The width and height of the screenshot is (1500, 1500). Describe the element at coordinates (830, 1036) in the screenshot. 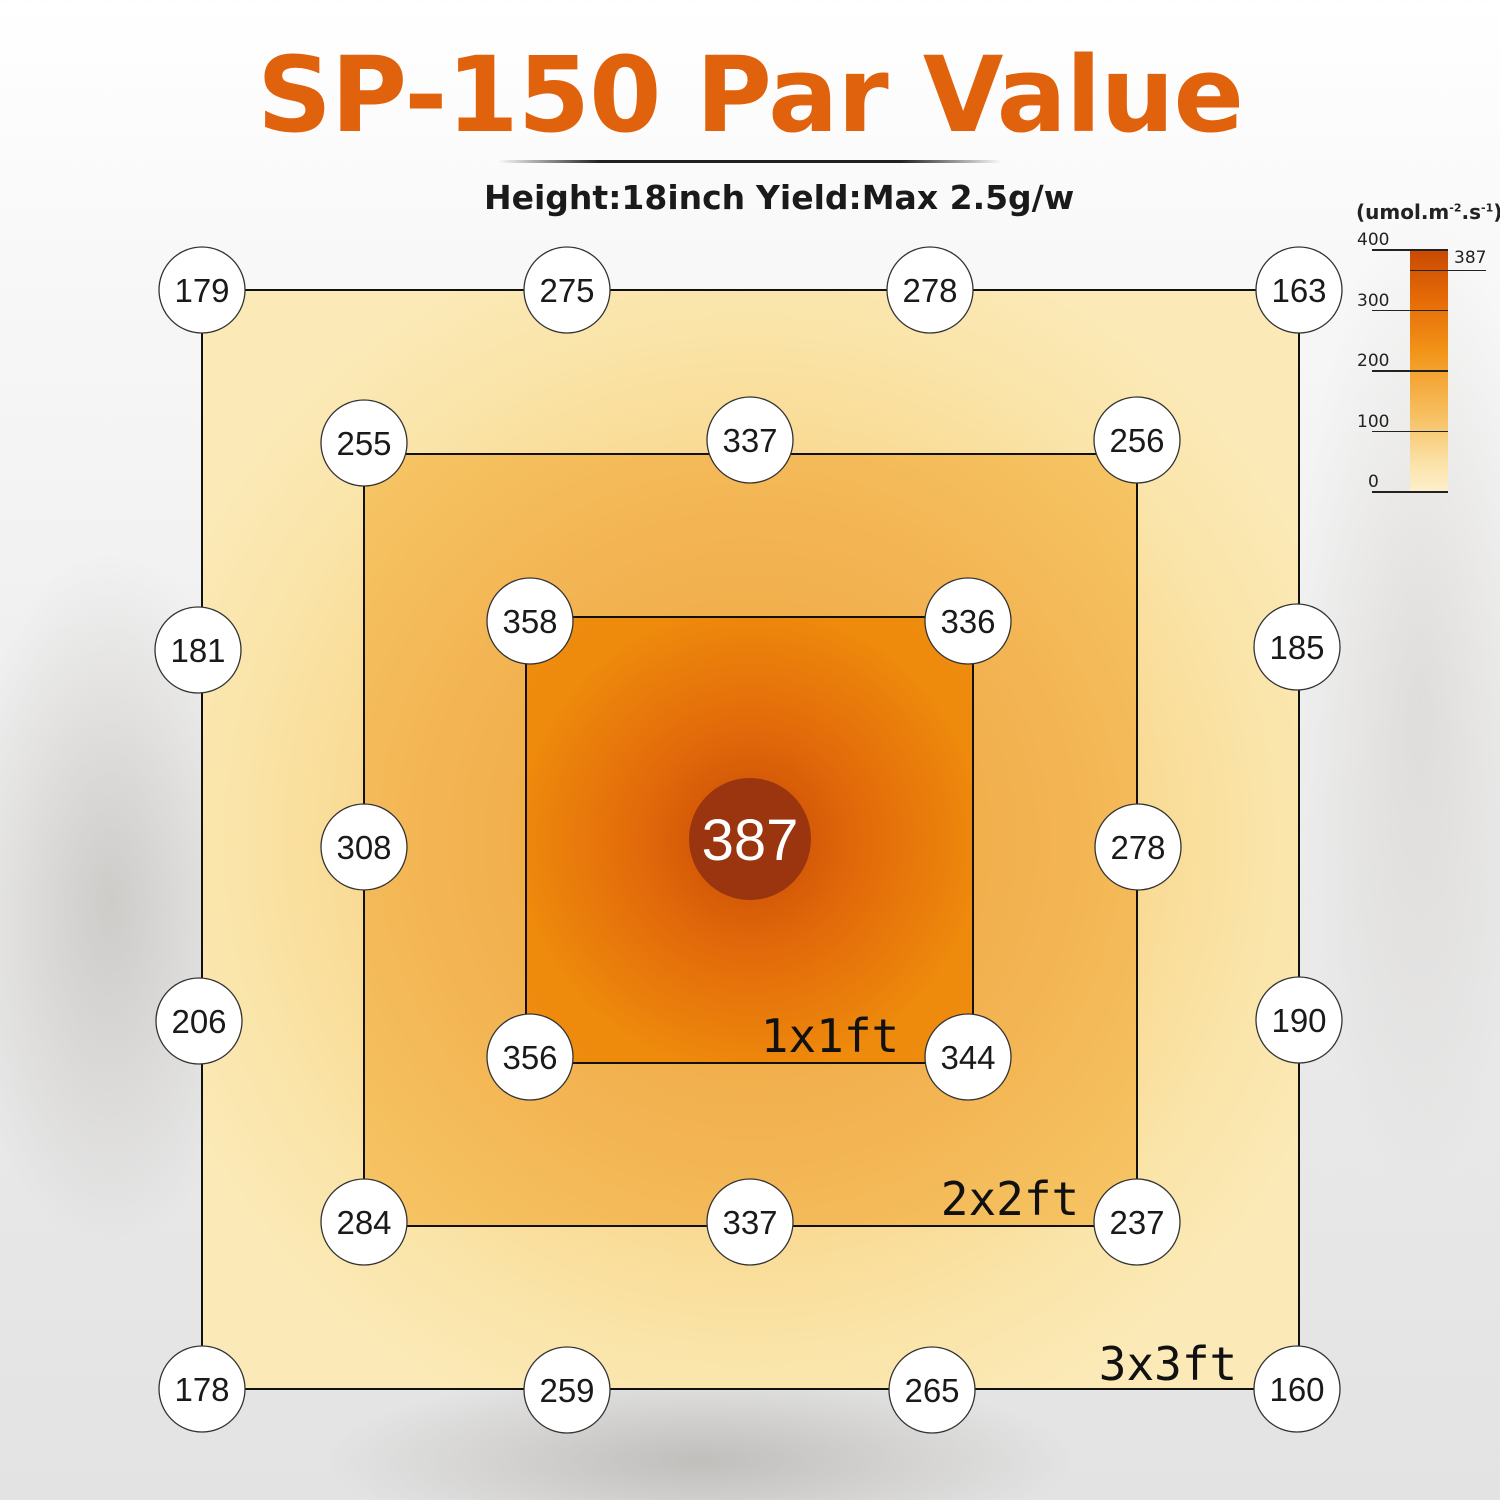

I see `zone-label-1x1ft: 1x1ft` at that location.